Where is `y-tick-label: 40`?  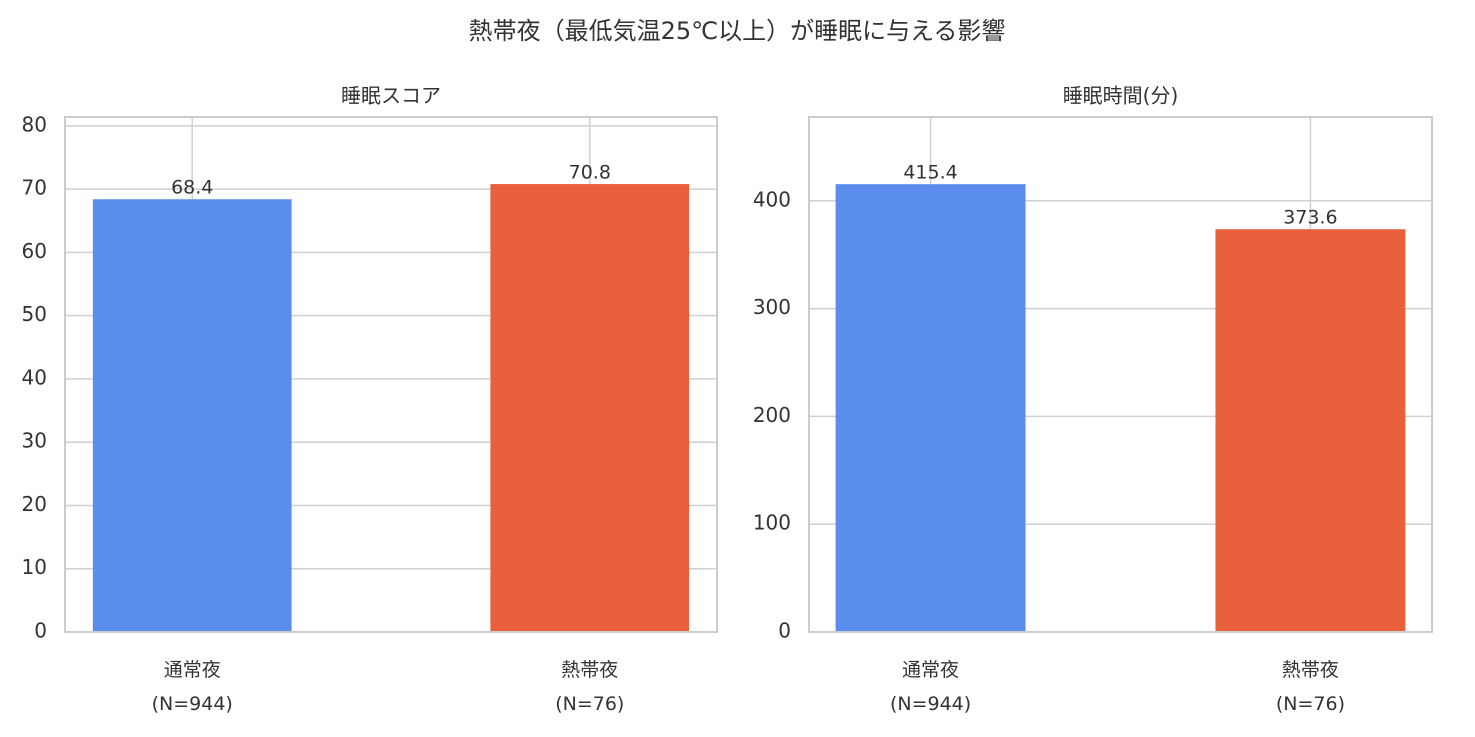
y-tick-label: 40 is located at coordinates (34, 377).